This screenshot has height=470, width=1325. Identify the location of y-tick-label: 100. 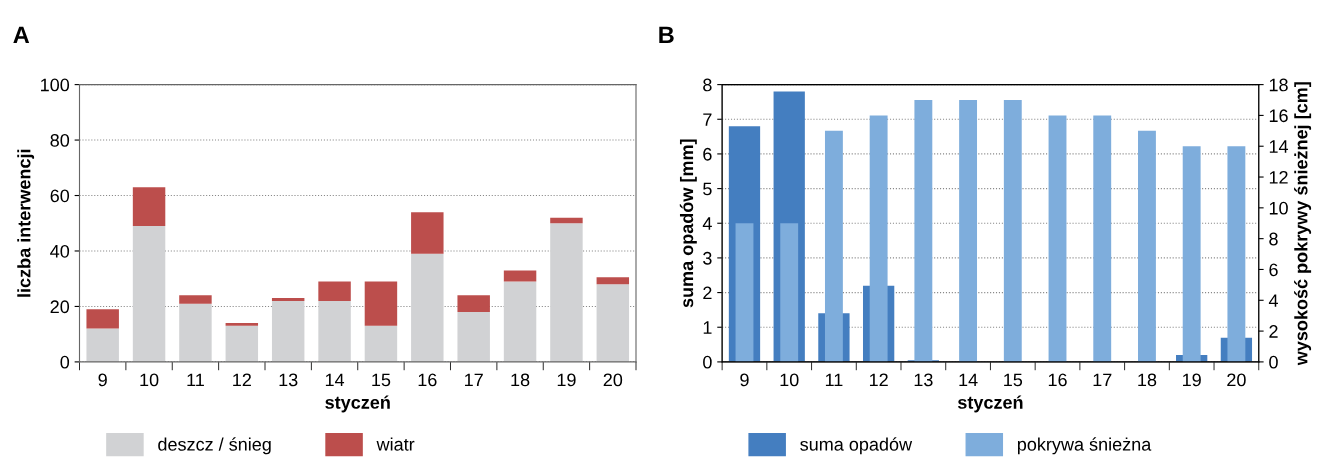
(55, 85).